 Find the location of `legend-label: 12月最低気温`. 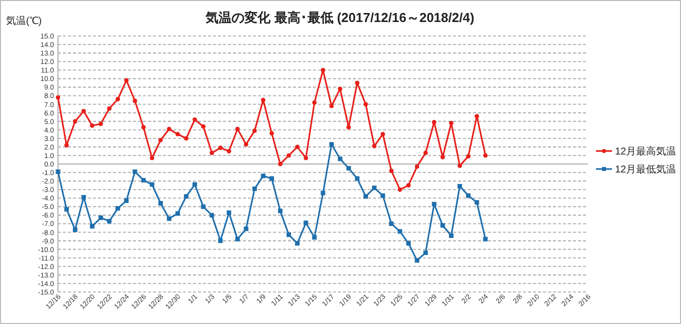

legend-label: 12月最低気温 is located at coordinates (645, 170).